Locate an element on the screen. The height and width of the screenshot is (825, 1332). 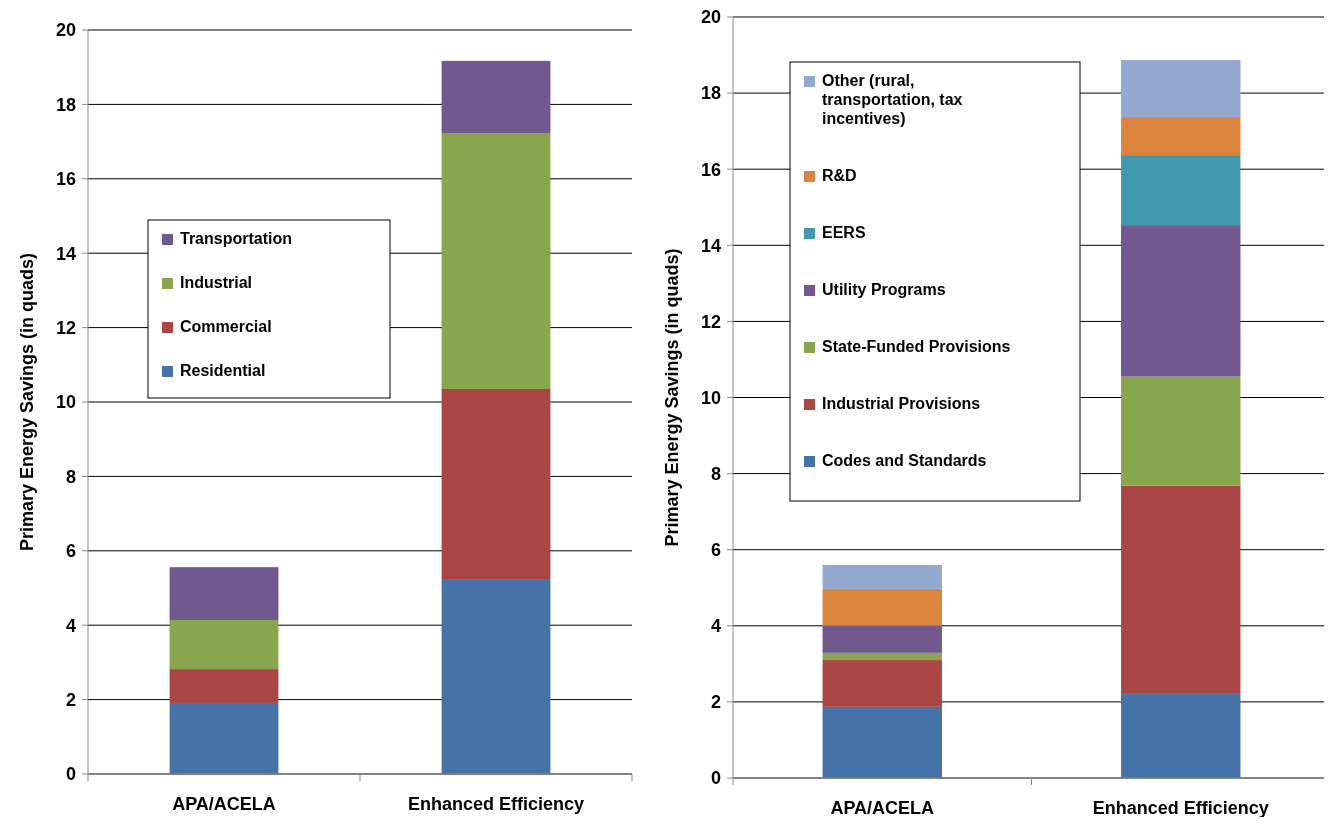
legend-label: Residential is located at coordinates (223, 370).